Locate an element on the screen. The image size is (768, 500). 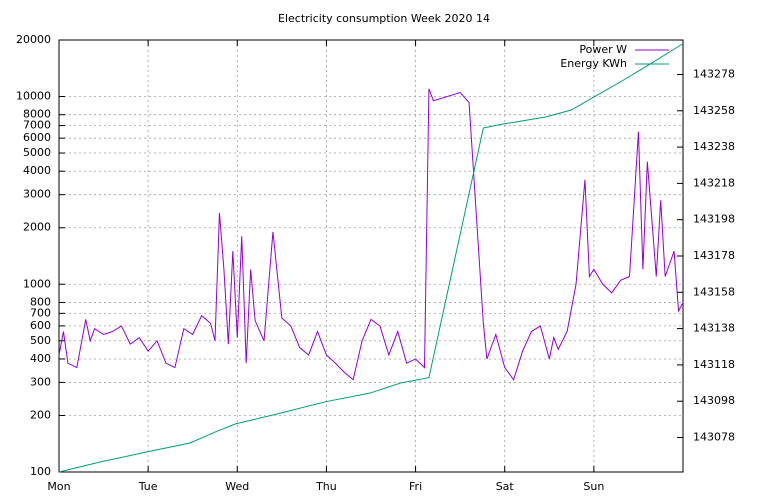
x-tick-label: Fri is located at coordinates (415, 486).